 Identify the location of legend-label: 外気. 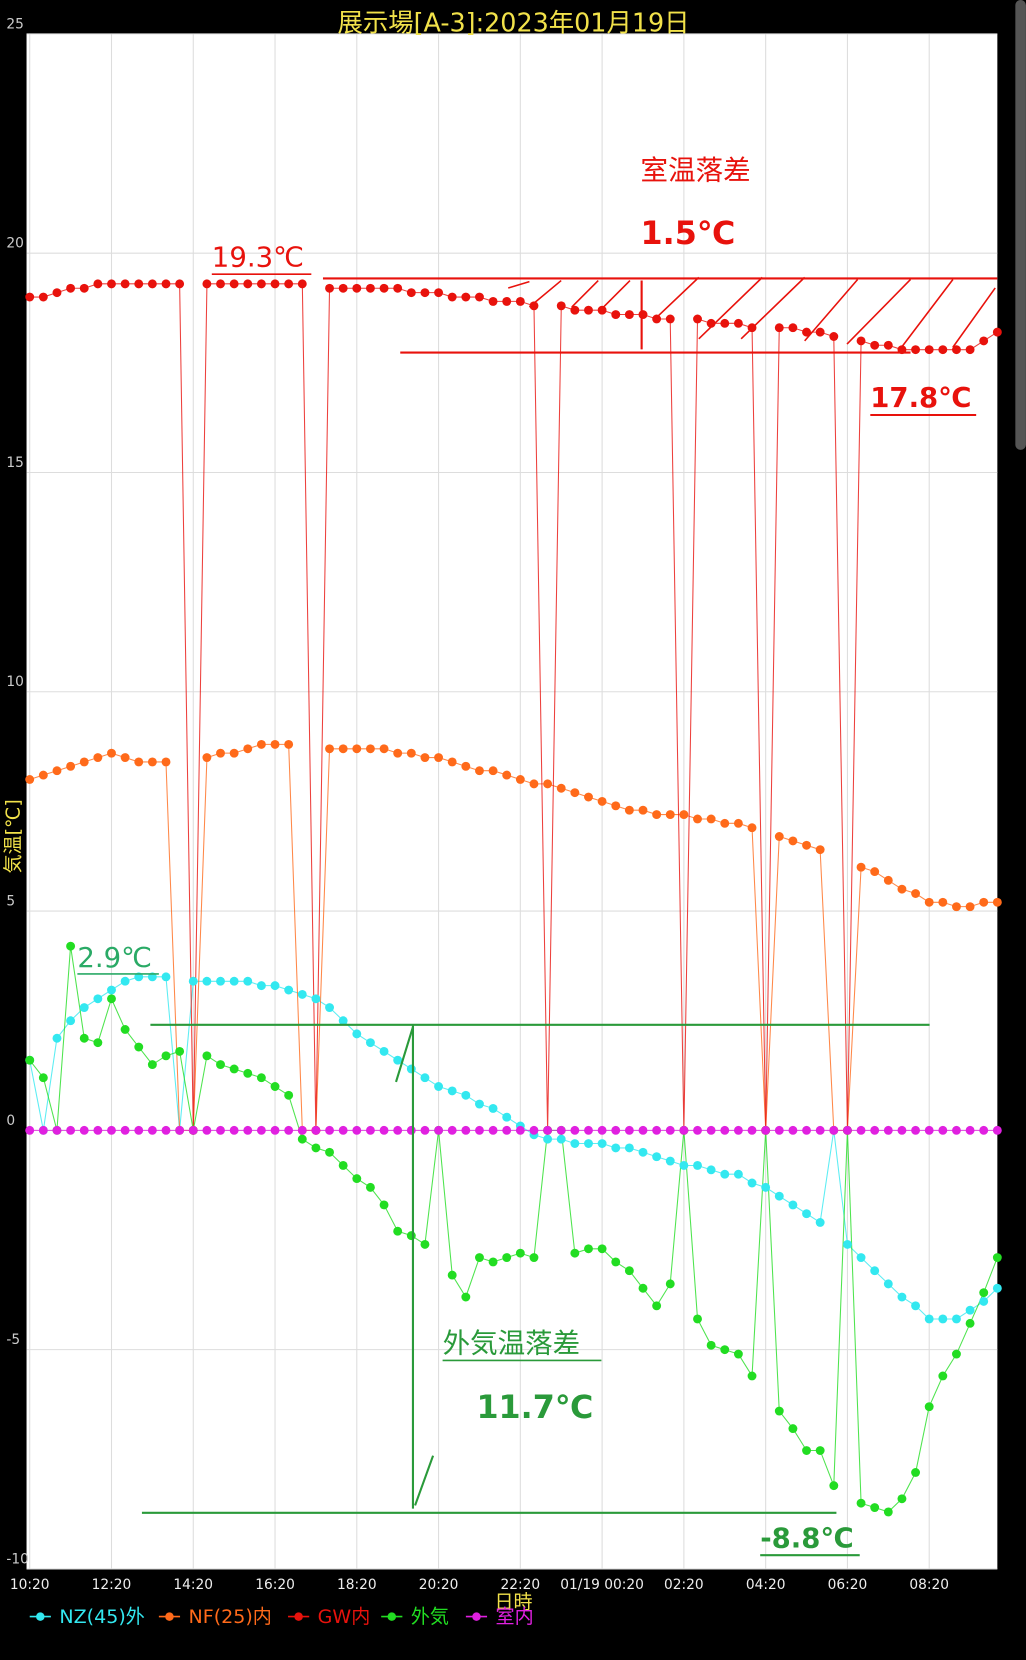
(430, 1617).